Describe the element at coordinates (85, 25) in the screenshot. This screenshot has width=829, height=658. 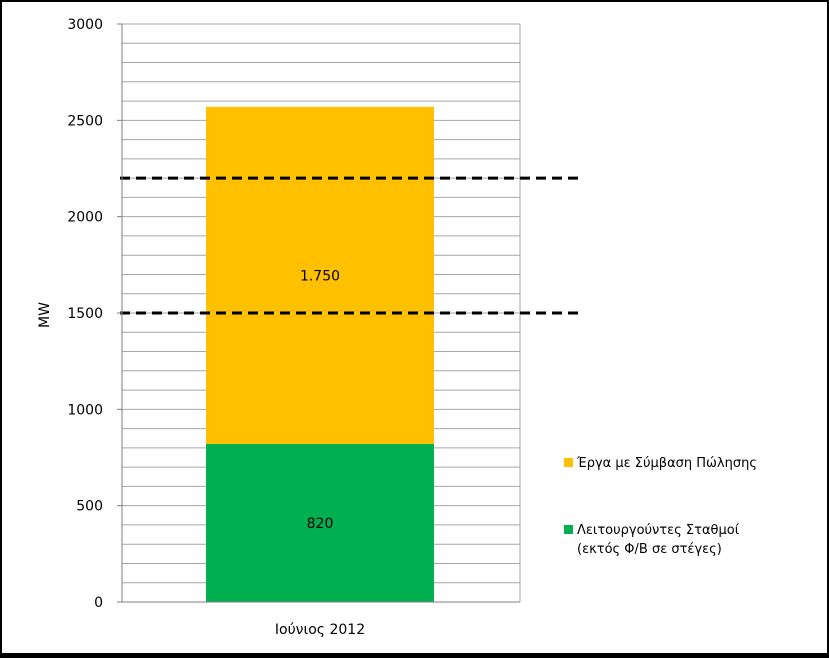
I see `y-tick-label: 3000` at that location.